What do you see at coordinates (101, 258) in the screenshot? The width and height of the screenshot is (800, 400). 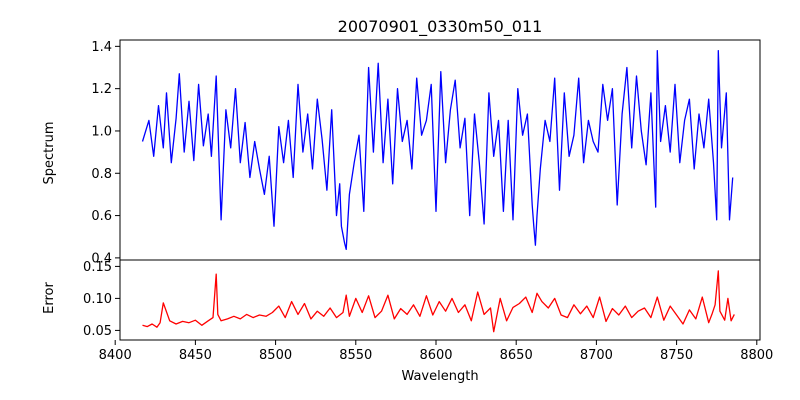 I see `top-ytick-label: 0.4` at bounding box center [101, 258].